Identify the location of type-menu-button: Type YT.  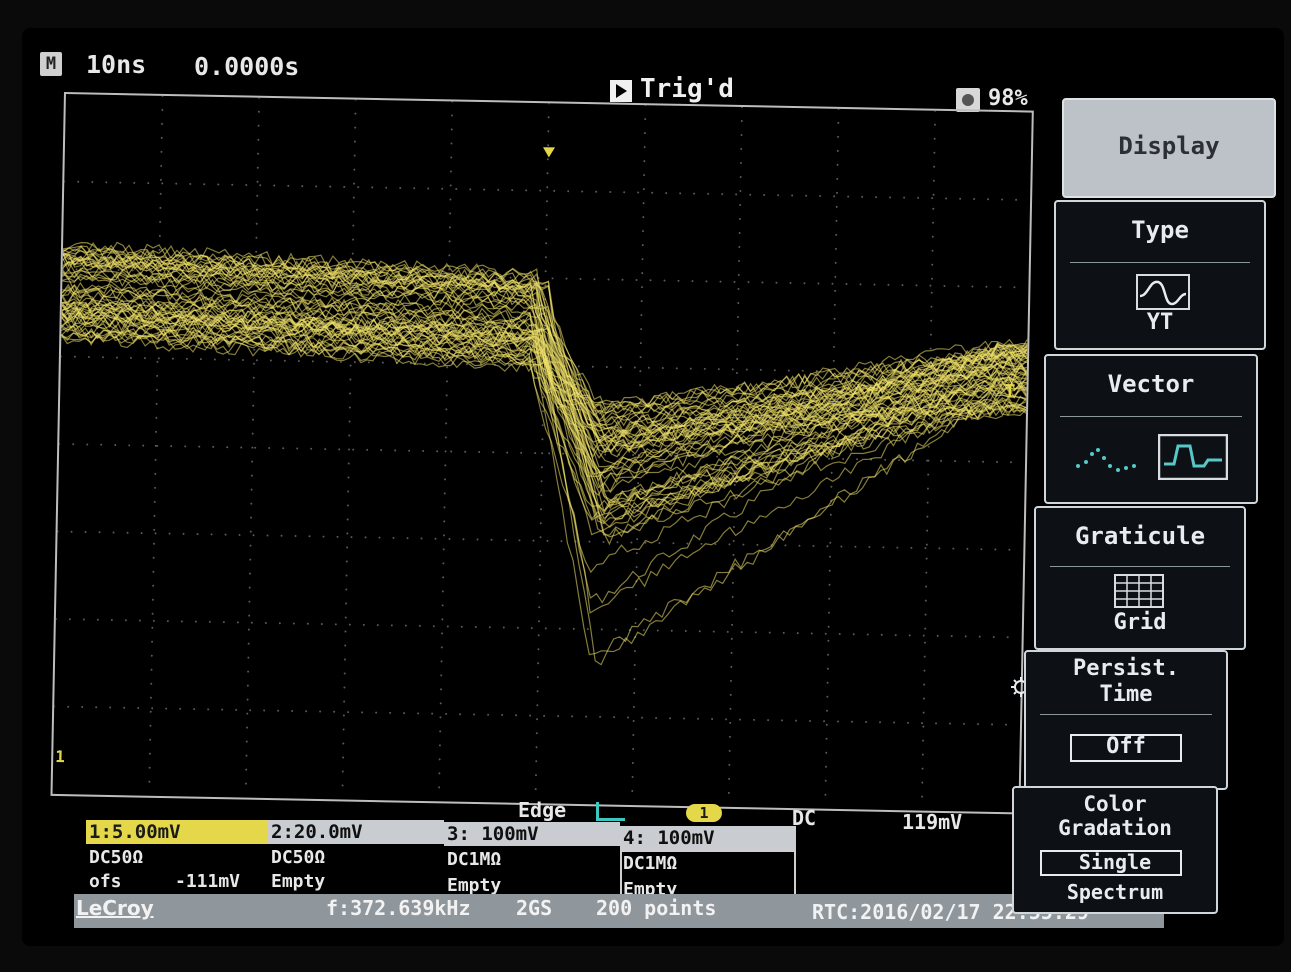
(1160, 275).